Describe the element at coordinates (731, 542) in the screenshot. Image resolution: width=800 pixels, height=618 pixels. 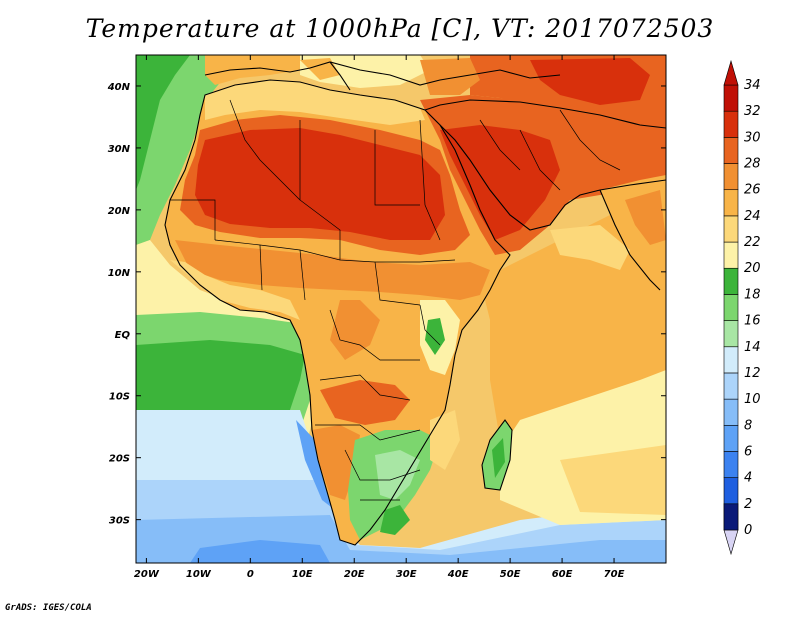
I see `colorbar-min-arrow` at that location.